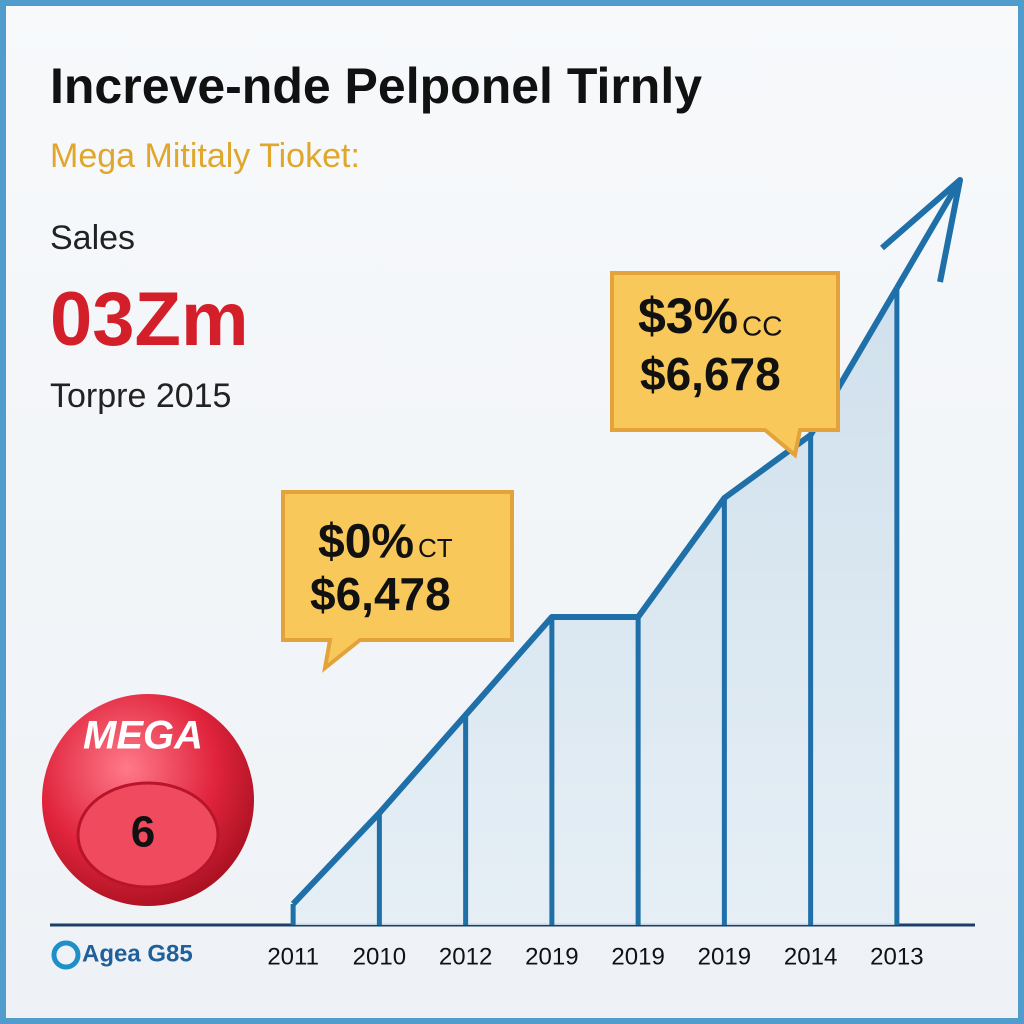 The height and width of the screenshot is (1024, 1024). I want to click on x-tick-label: 2012, so click(465, 956).